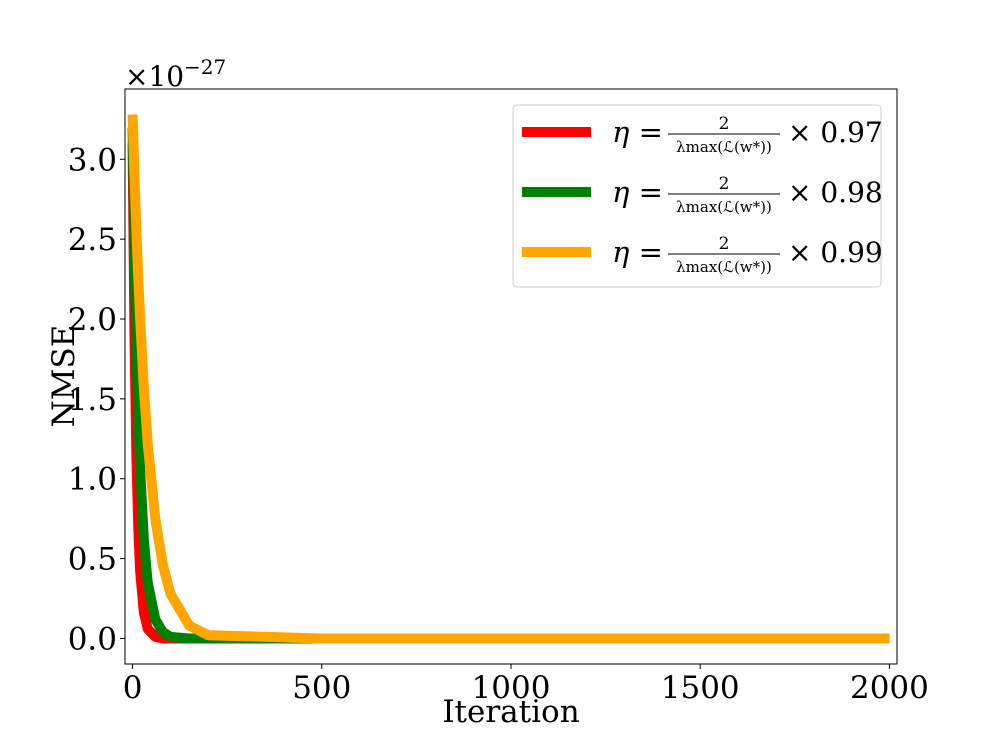 This screenshot has width=997, height=747. What do you see at coordinates (835, 192) in the screenshot?
I see `legend-factor: × 0.98` at bounding box center [835, 192].